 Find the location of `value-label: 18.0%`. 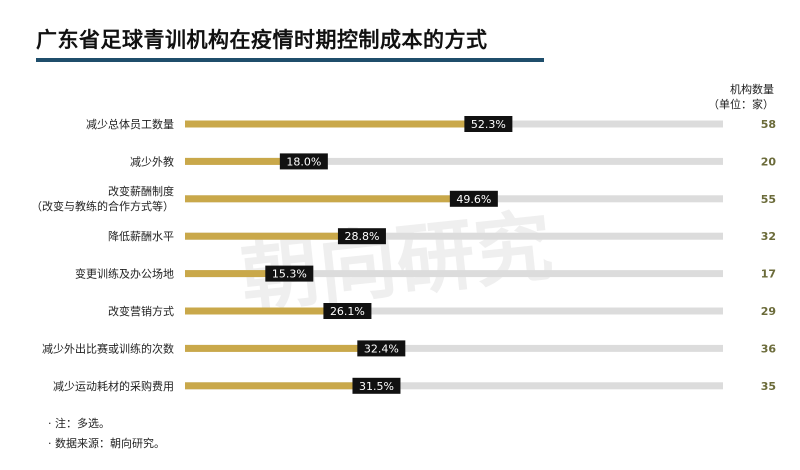

value-label: 18.0% is located at coordinates (303, 161).